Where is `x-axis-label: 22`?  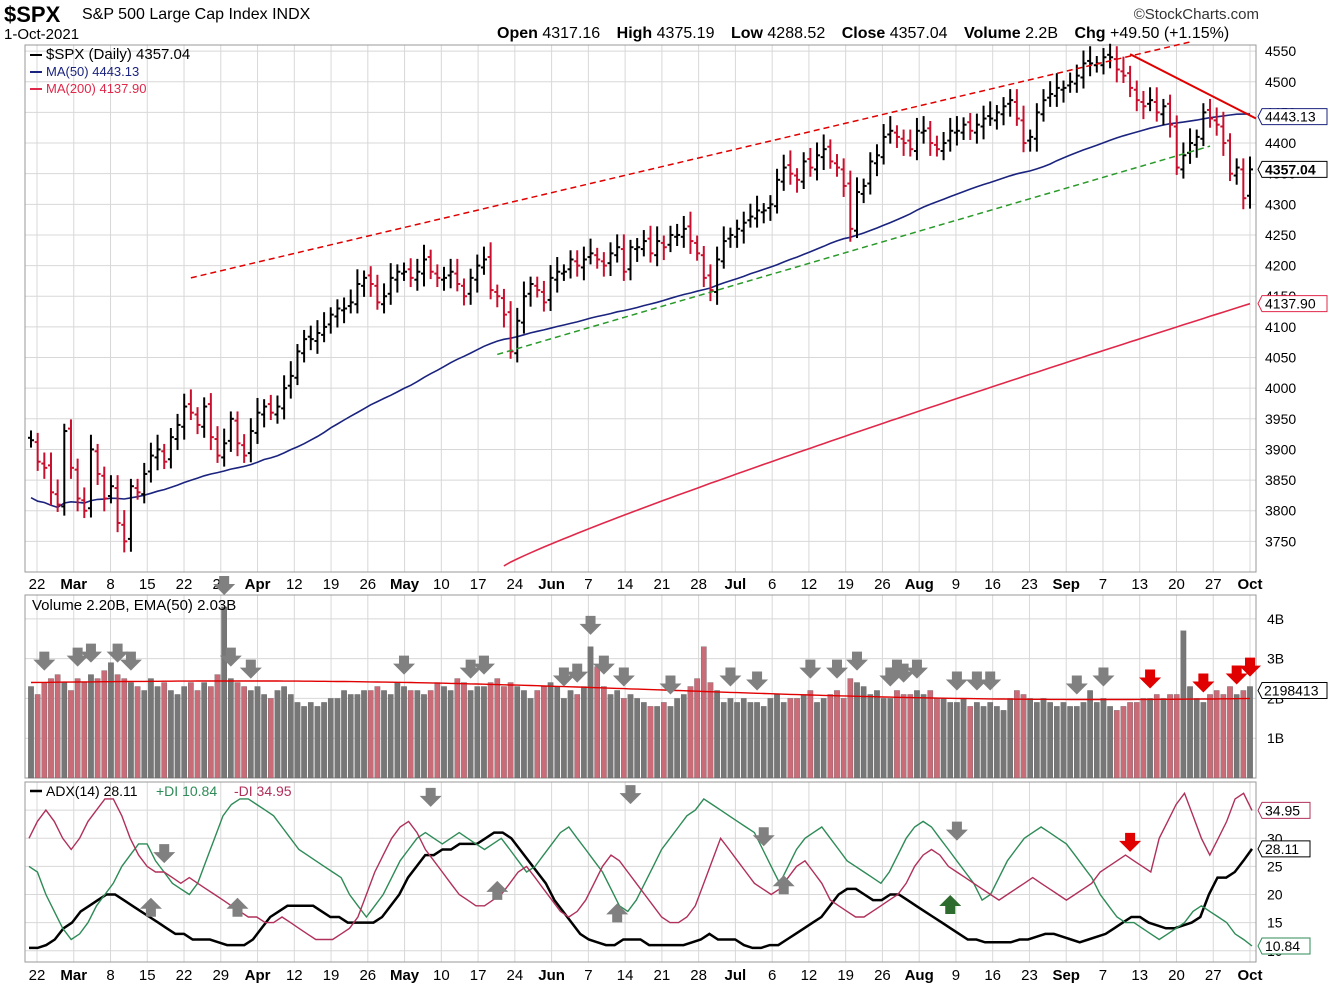
x-axis-label: 22 is located at coordinates (37, 975).